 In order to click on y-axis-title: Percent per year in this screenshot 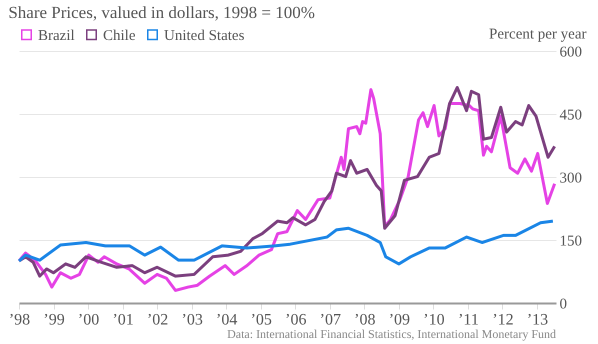, I will do `click(537, 34)`.